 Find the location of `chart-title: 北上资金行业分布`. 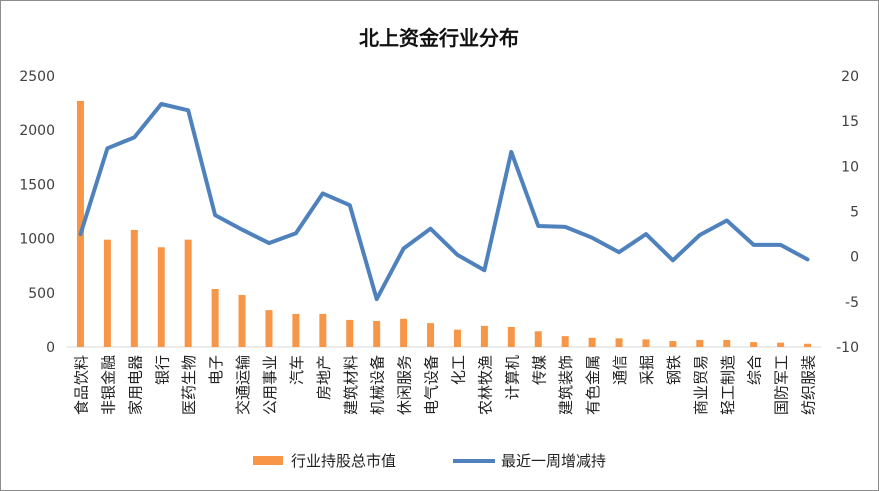

chart-title: 北上资金行业分布 is located at coordinates (439, 38).